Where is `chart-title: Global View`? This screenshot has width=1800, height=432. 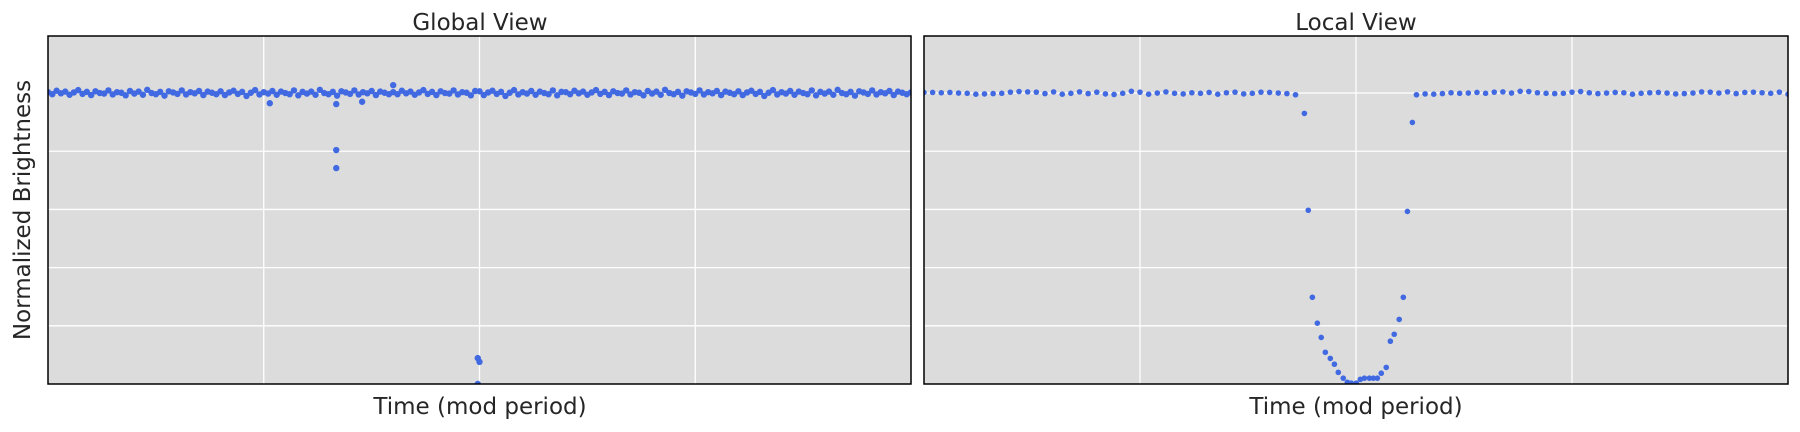
chart-title: Global View is located at coordinates (479, 23).